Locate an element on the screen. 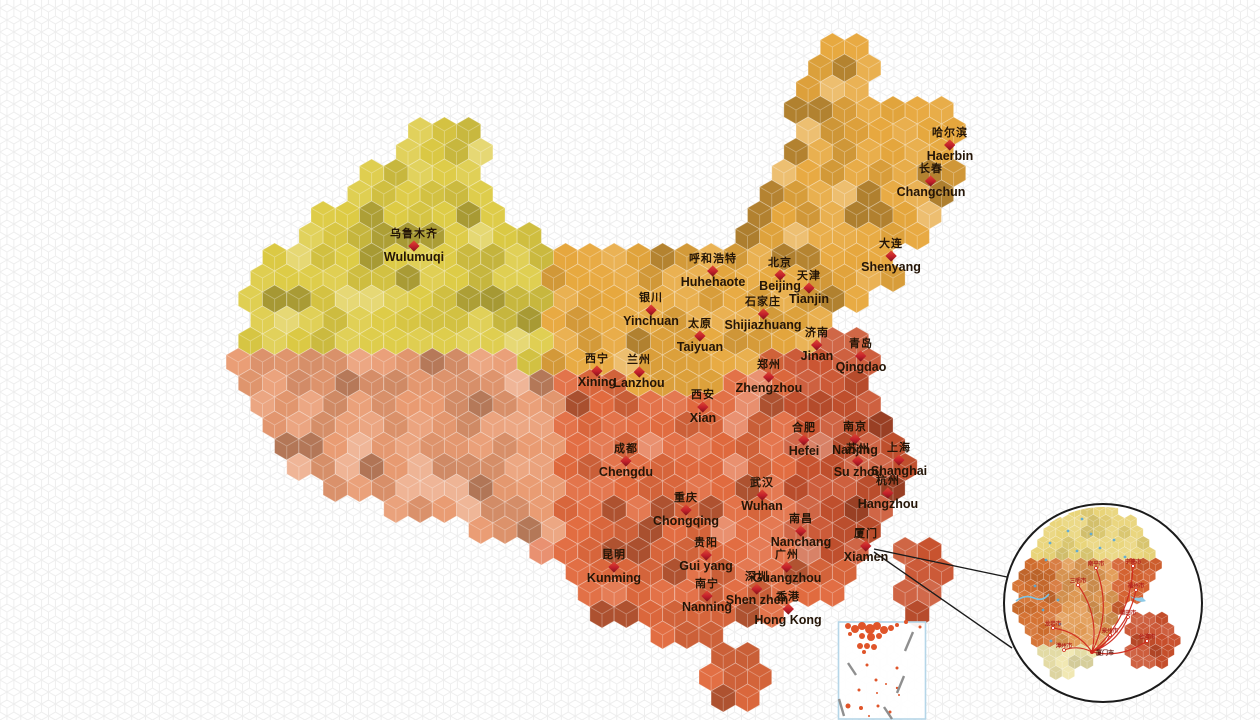 The width and height of the screenshot is (1260, 720). city-name-cn: 南京 is located at coordinates (855, 426).